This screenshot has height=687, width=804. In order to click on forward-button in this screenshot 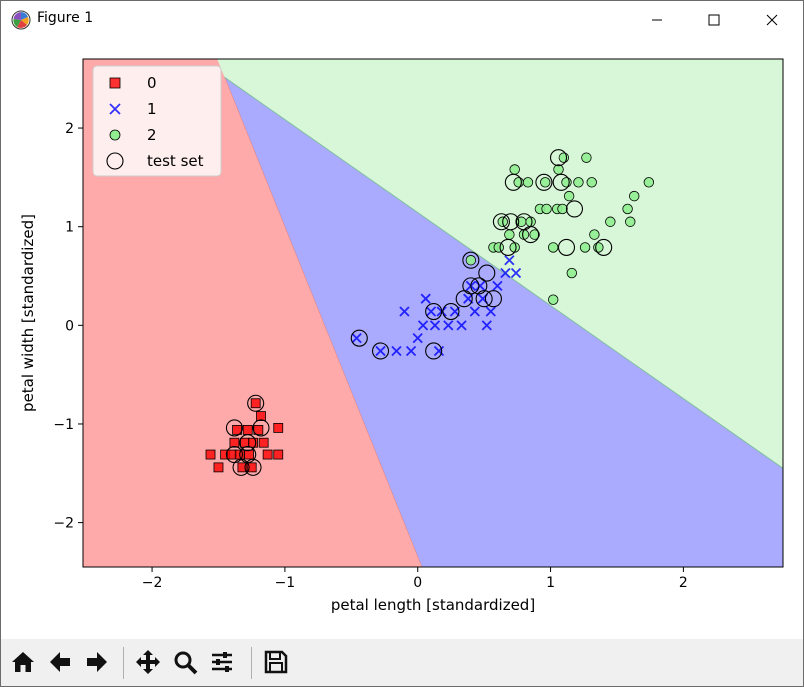, I will do `click(97, 662)`.